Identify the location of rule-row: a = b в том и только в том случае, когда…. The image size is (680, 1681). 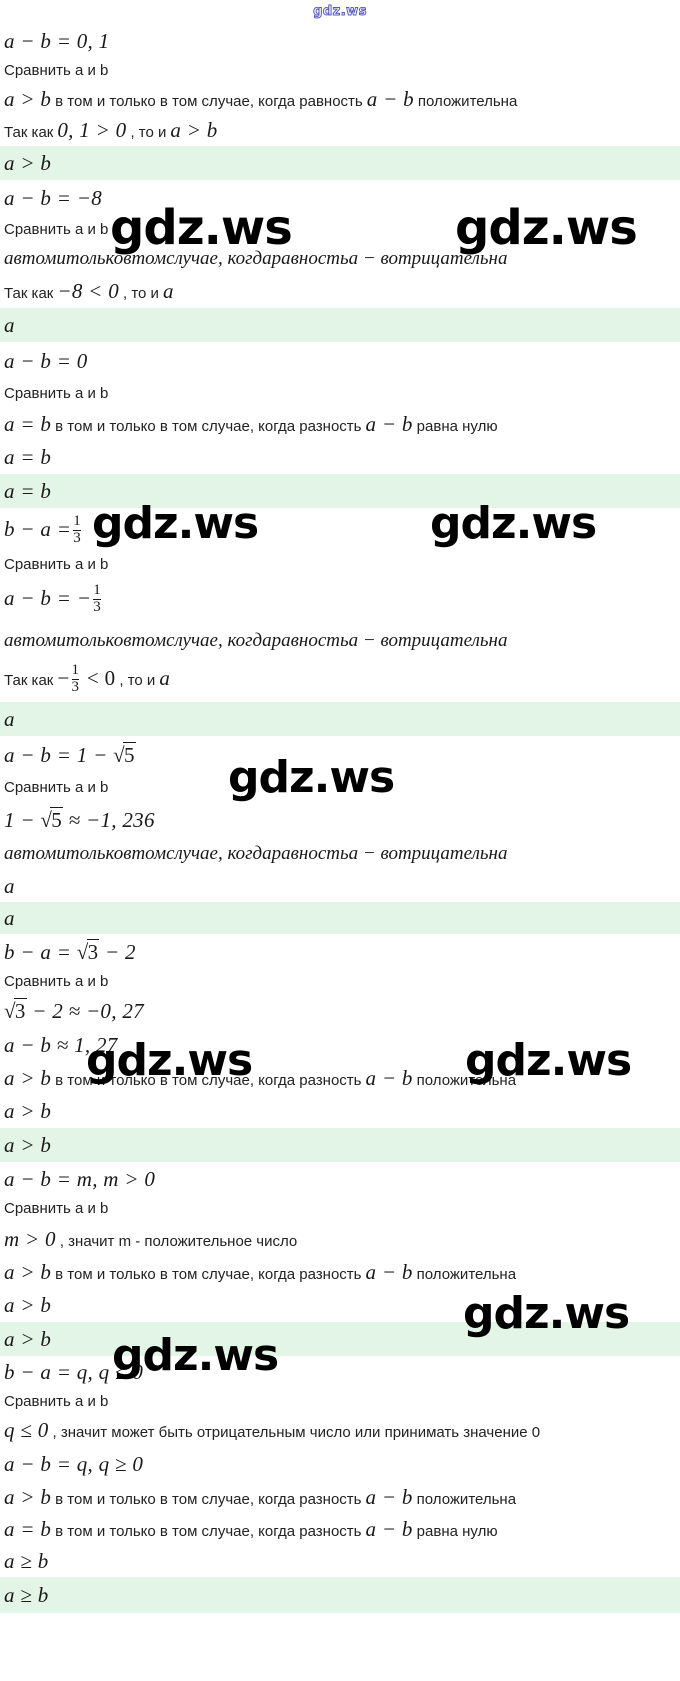
(340, 424).